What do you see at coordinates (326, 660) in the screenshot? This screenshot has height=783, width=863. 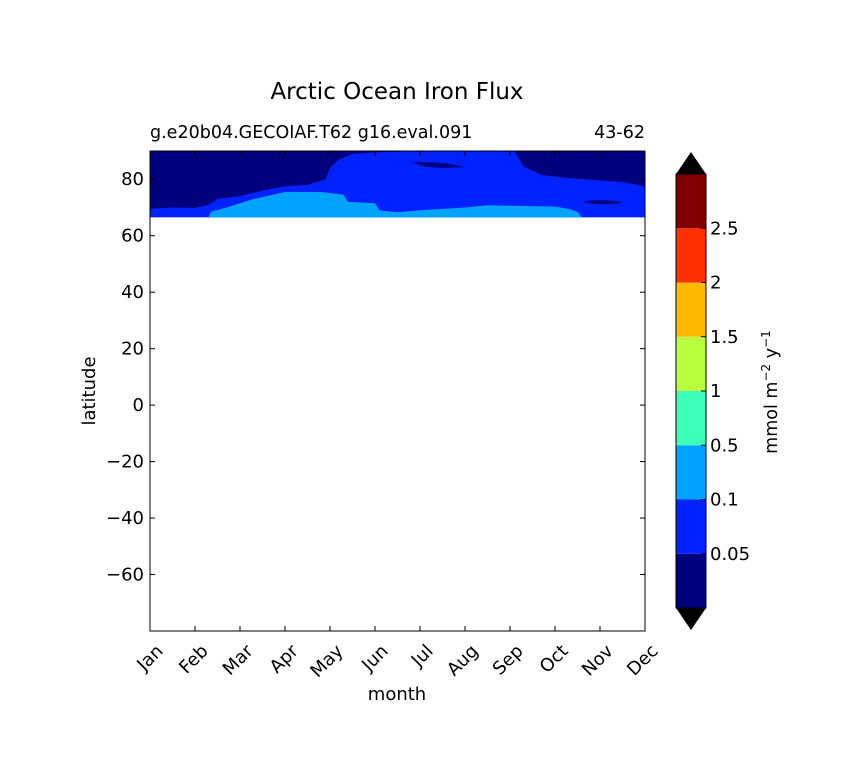 I see `x-tick-label: May` at bounding box center [326, 660].